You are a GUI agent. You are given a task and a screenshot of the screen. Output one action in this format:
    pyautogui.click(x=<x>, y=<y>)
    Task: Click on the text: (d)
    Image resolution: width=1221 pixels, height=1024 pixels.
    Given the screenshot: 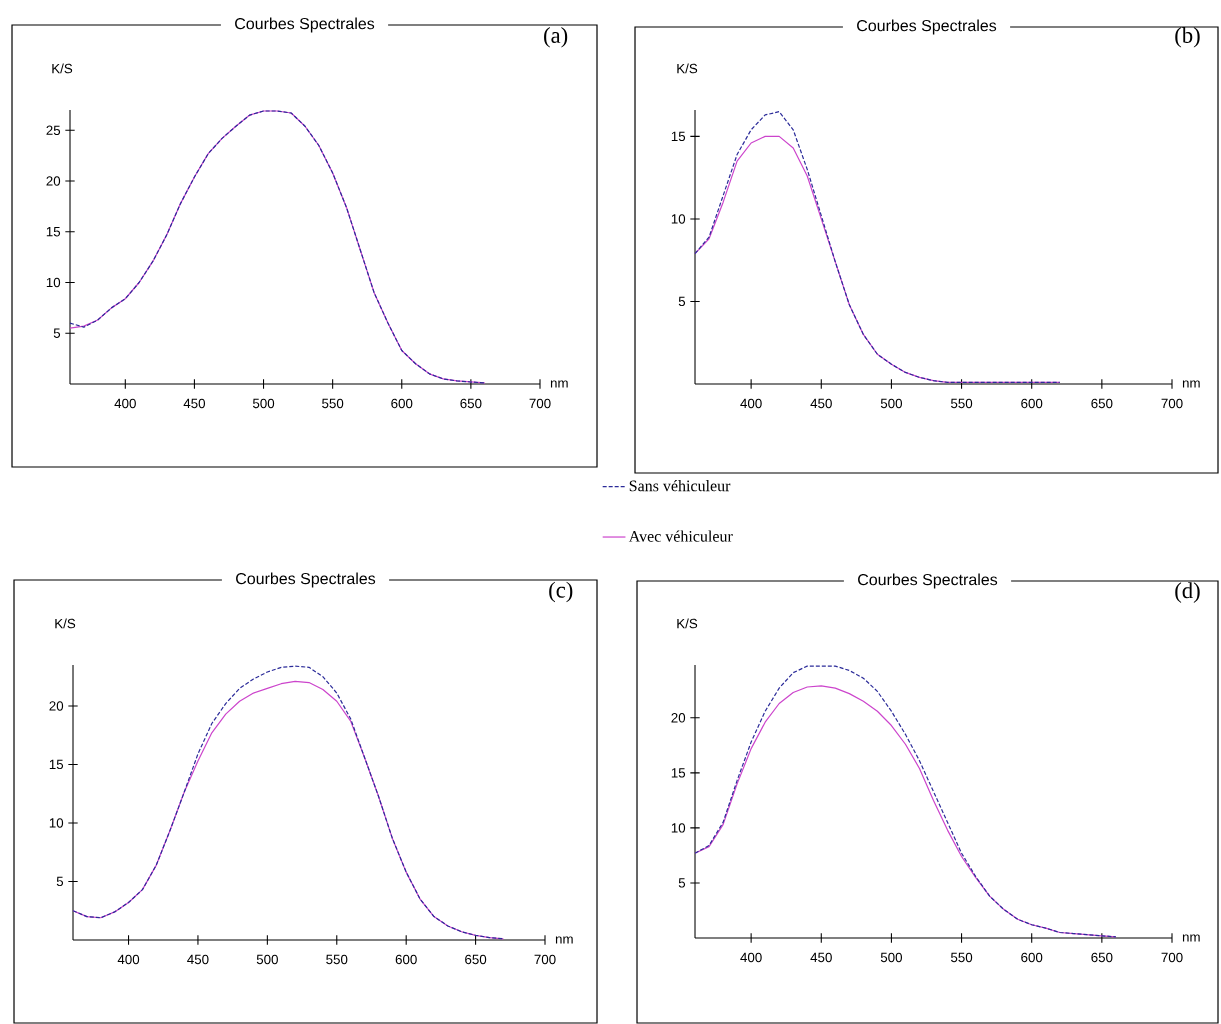 What is the action you would take?
    pyautogui.click(x=1187, y=592)
    